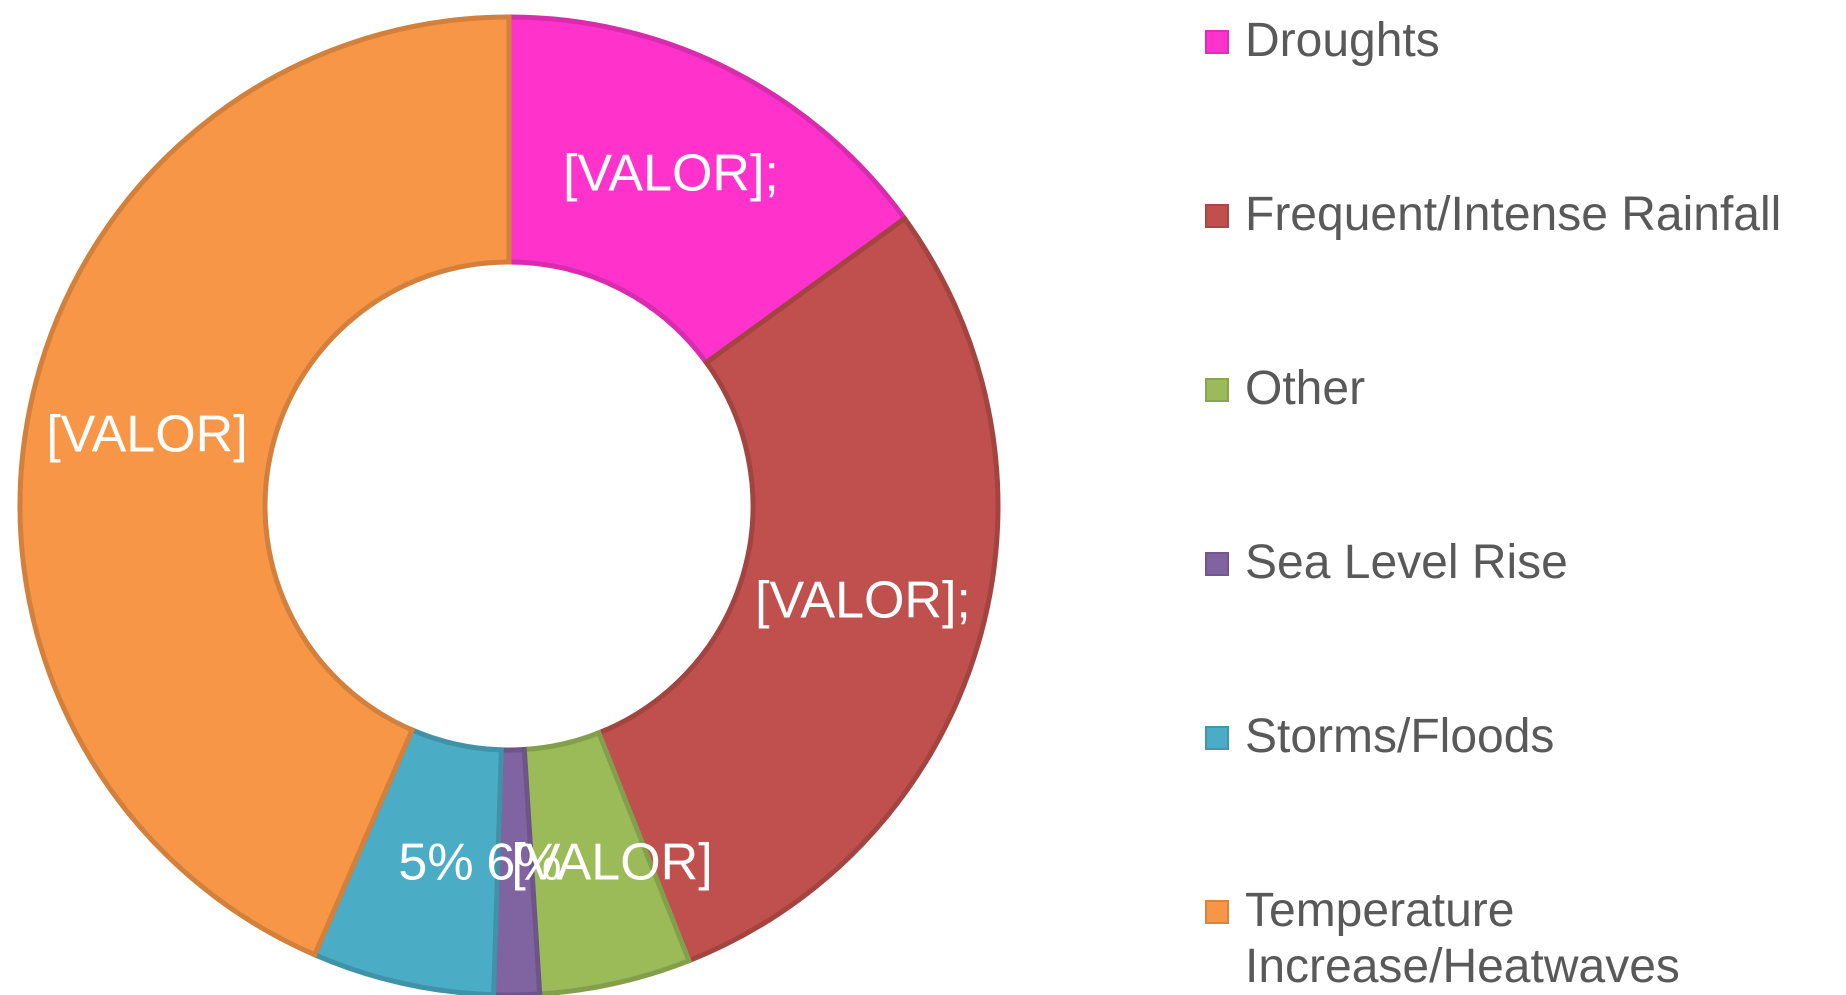 This screenshot has height=995, width=1846. I want to click on legend-item: Storms/Floods, so click(1524, 737).